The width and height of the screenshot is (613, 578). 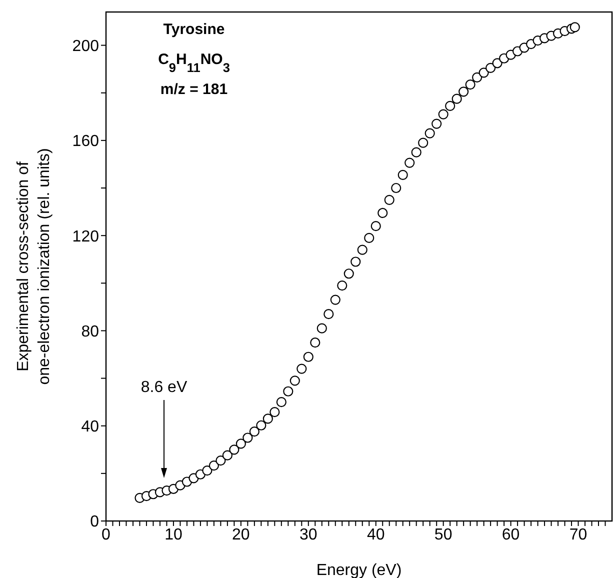 What do you see at coordinates (194, 29) in the screenshot?
I see `annotation: Tyrosine` at bounding box center [194, 29].